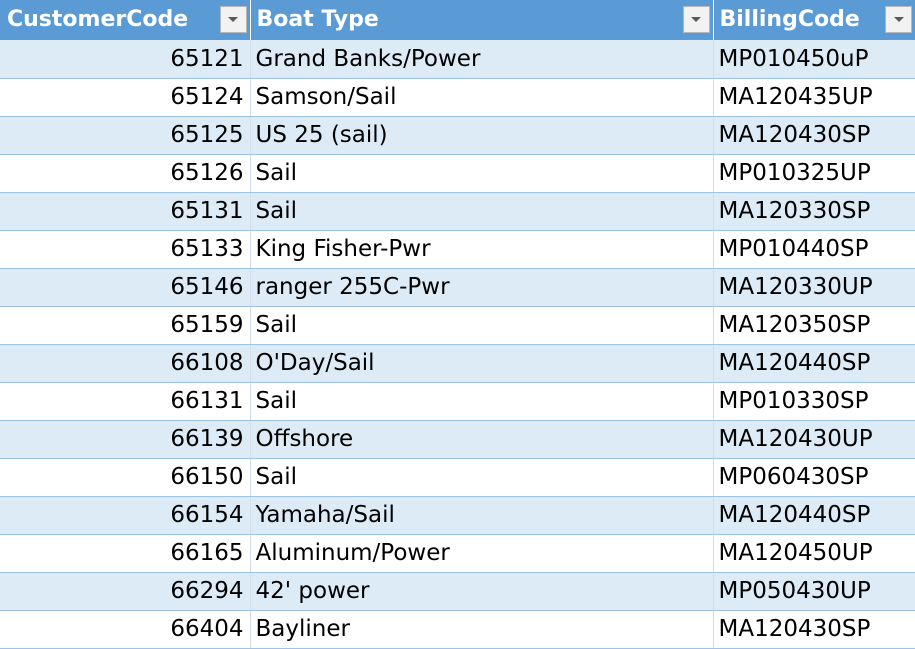  I want to click on cell-billing-code: MP060430SP, so click(814, 477).